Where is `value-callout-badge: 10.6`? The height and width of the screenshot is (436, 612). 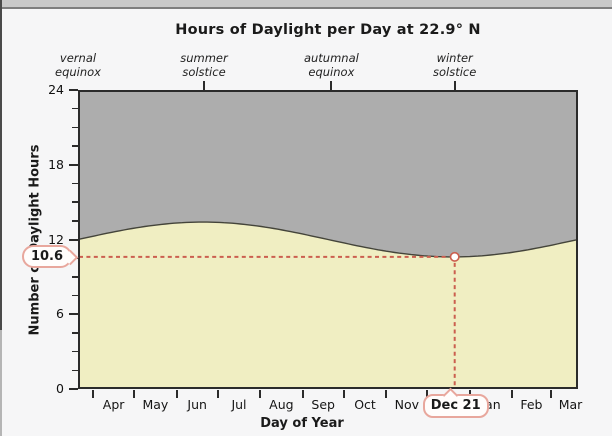 value-callout-badge: 10.6 is located at coordinates (50, 257).